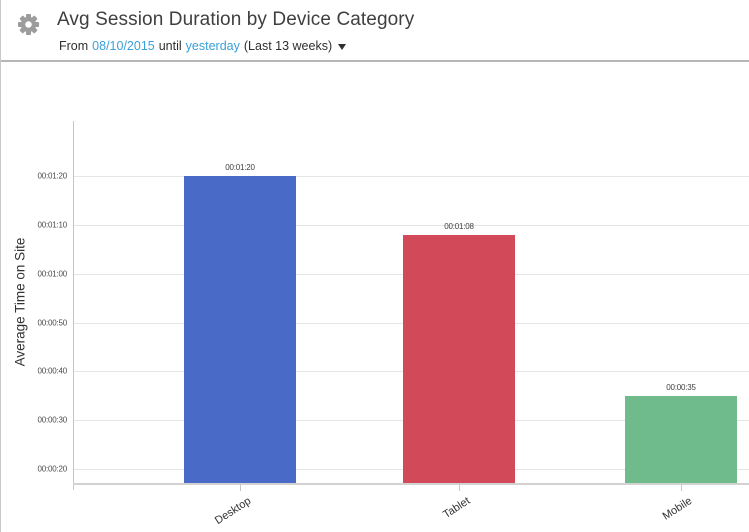 The image size is (749, 532). Describe the element at coordinates (342, 47) in the screenshot. I see `caret-down-icon` at that location.